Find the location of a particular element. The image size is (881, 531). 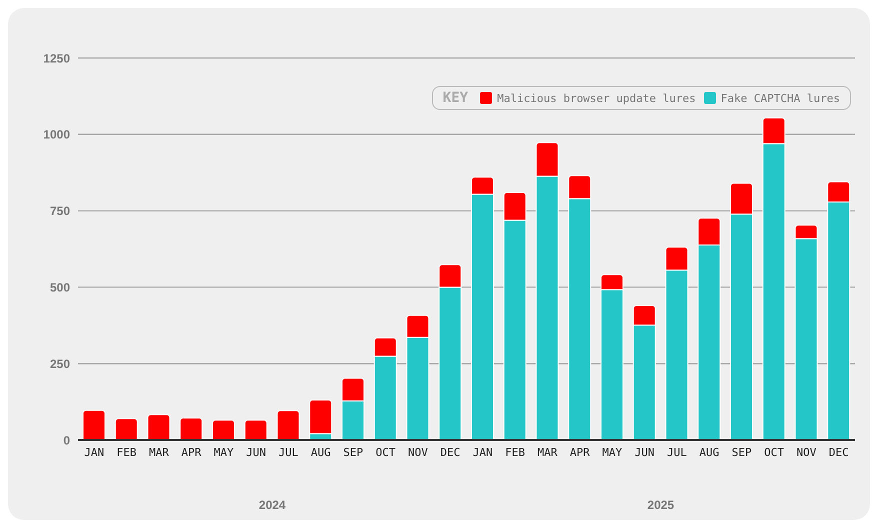

text: 2025 is located at coordinates (661, 505).